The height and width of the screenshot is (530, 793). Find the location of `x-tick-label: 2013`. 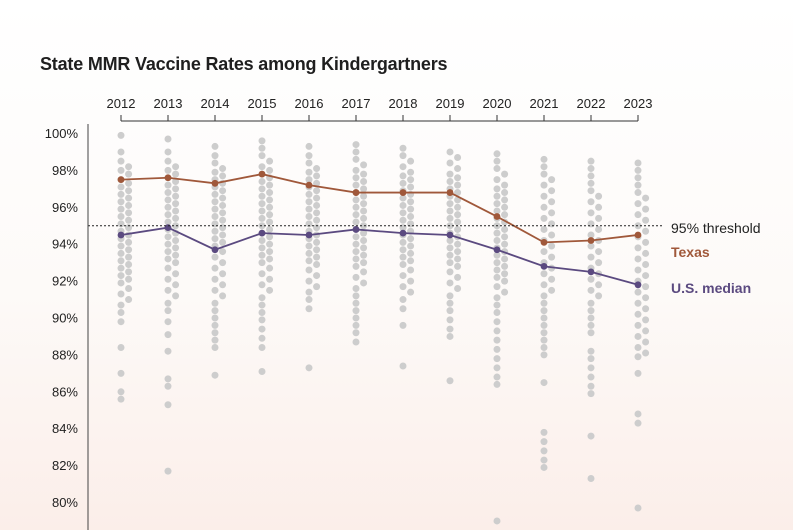

x-tick-label: 2013 is located at coordinates (168, 103).